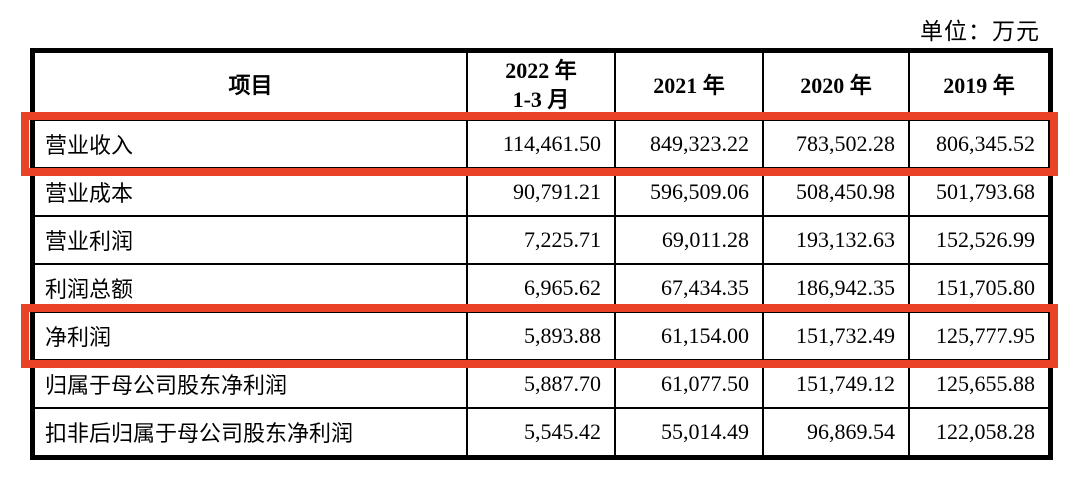 The width and height of the screenshot is (1080, 482). I want to click on value-cell: 151,732.49, so click(836, 336).